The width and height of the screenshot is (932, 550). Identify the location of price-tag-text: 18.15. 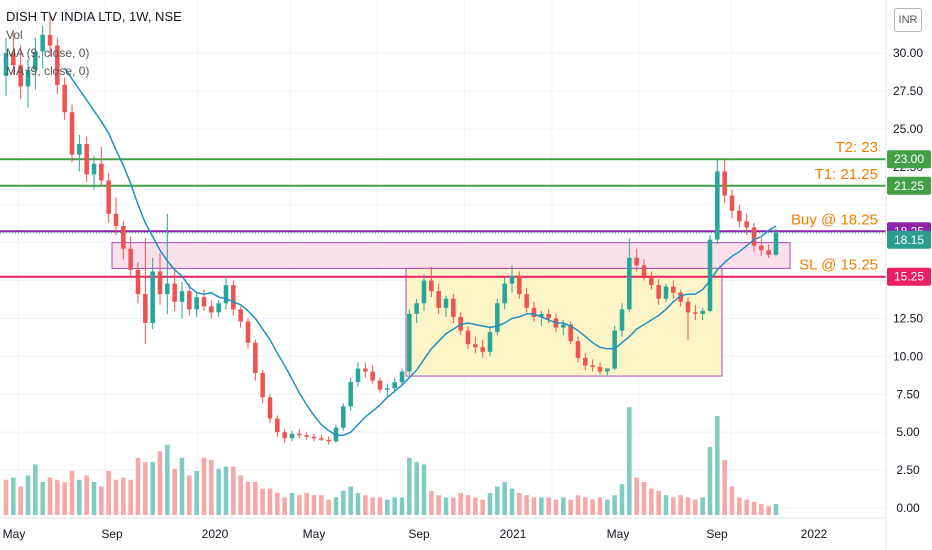
(909, 240).